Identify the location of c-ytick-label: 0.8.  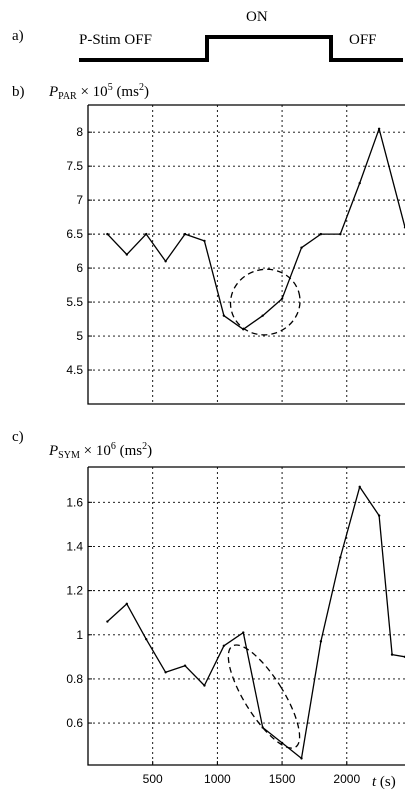
(74, 679).